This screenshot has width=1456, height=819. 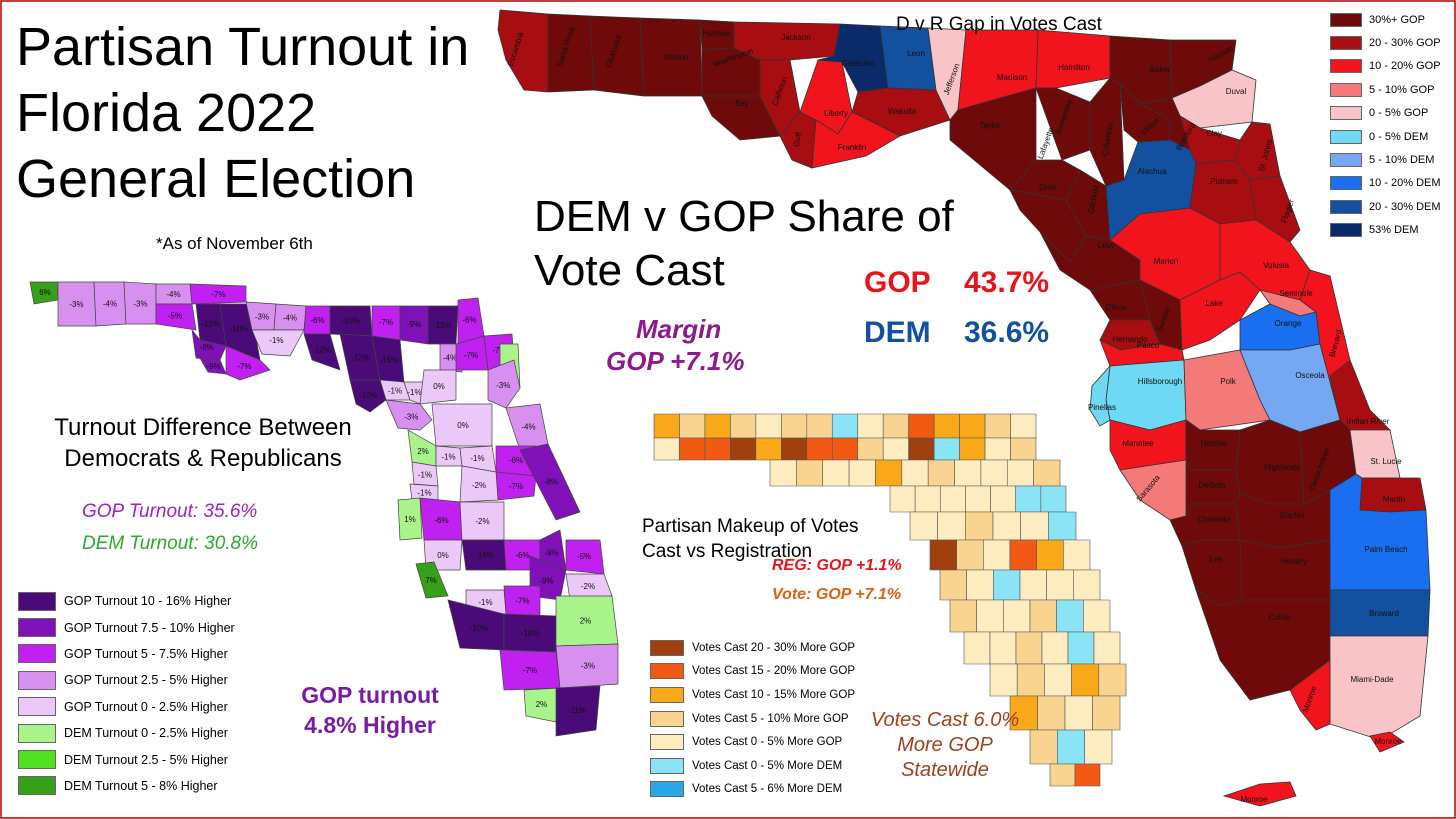 I want to click on makeup-legend-label: Votes Cast 5 - 10% More GOP, so click(x=770, y=718).